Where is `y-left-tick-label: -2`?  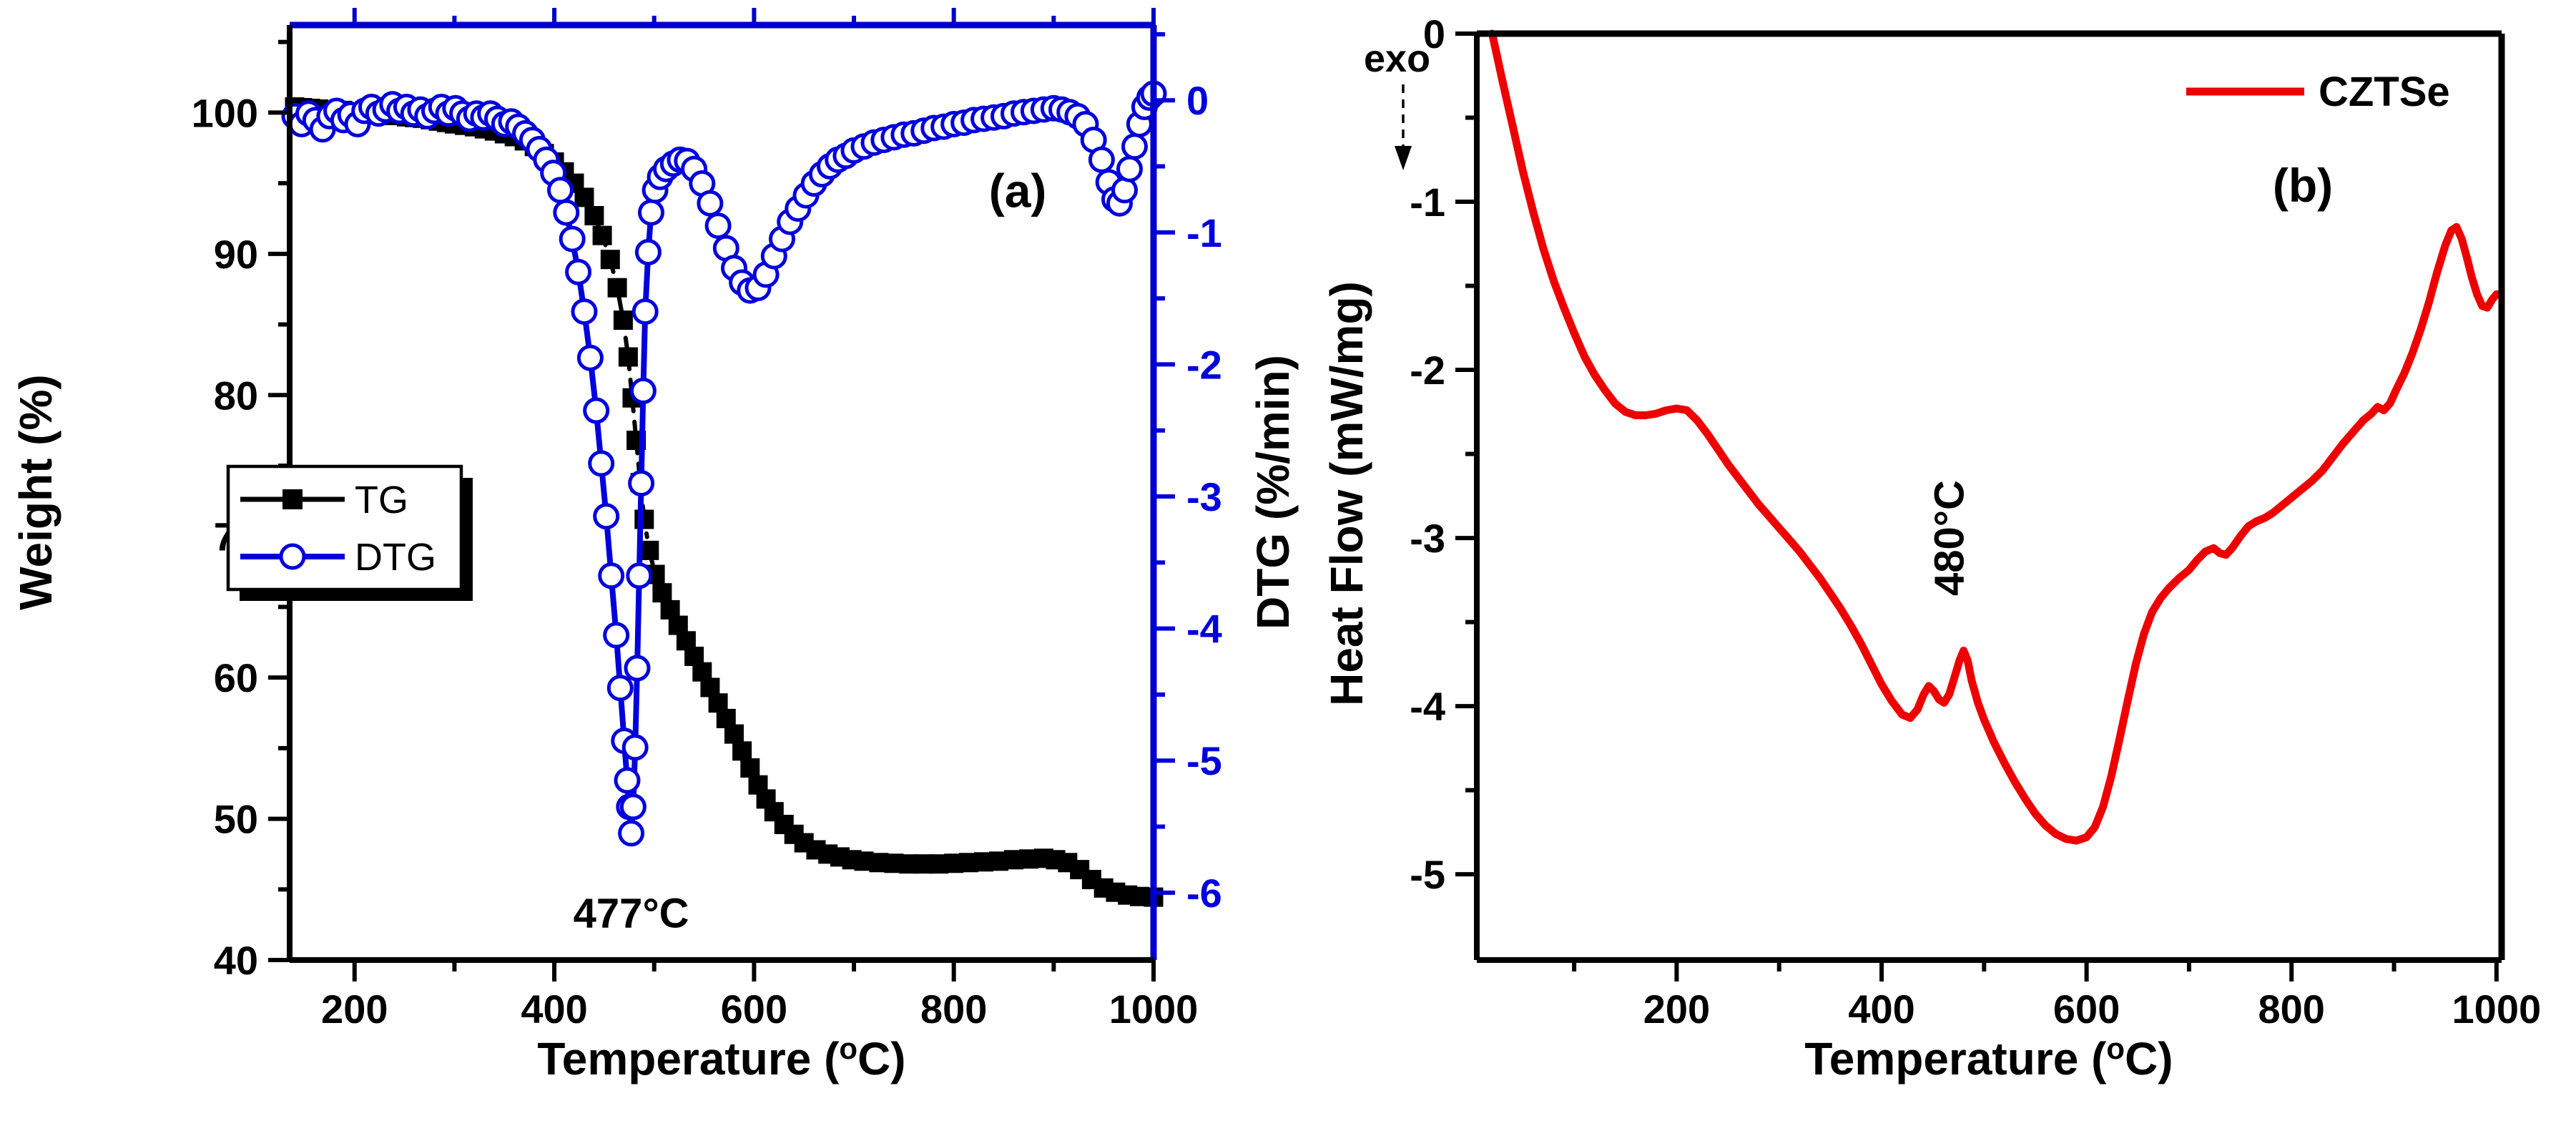
y-left-tick-label: -2 is located at coordinates (1428, 370).